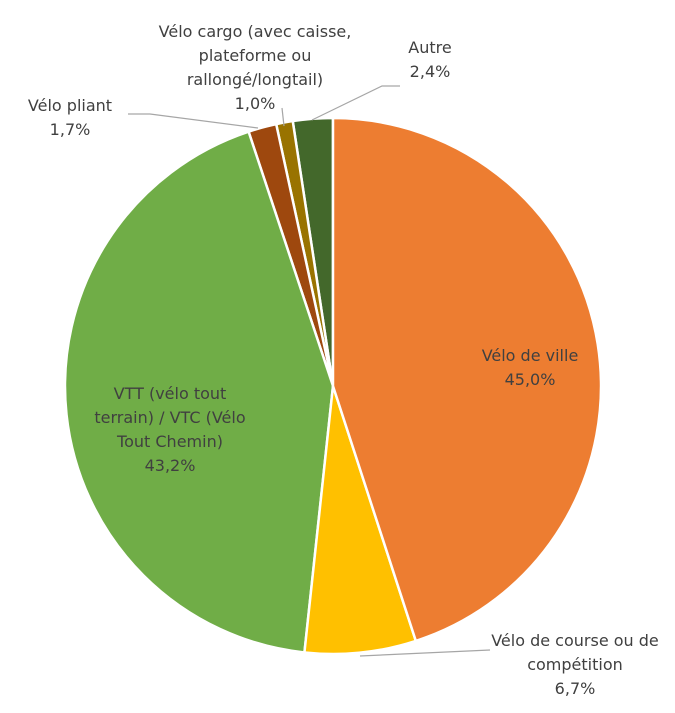 The width and height of the screenshot is (675, 713). I want to click on slice-label: Autre 2,4%, so click(430, 60).